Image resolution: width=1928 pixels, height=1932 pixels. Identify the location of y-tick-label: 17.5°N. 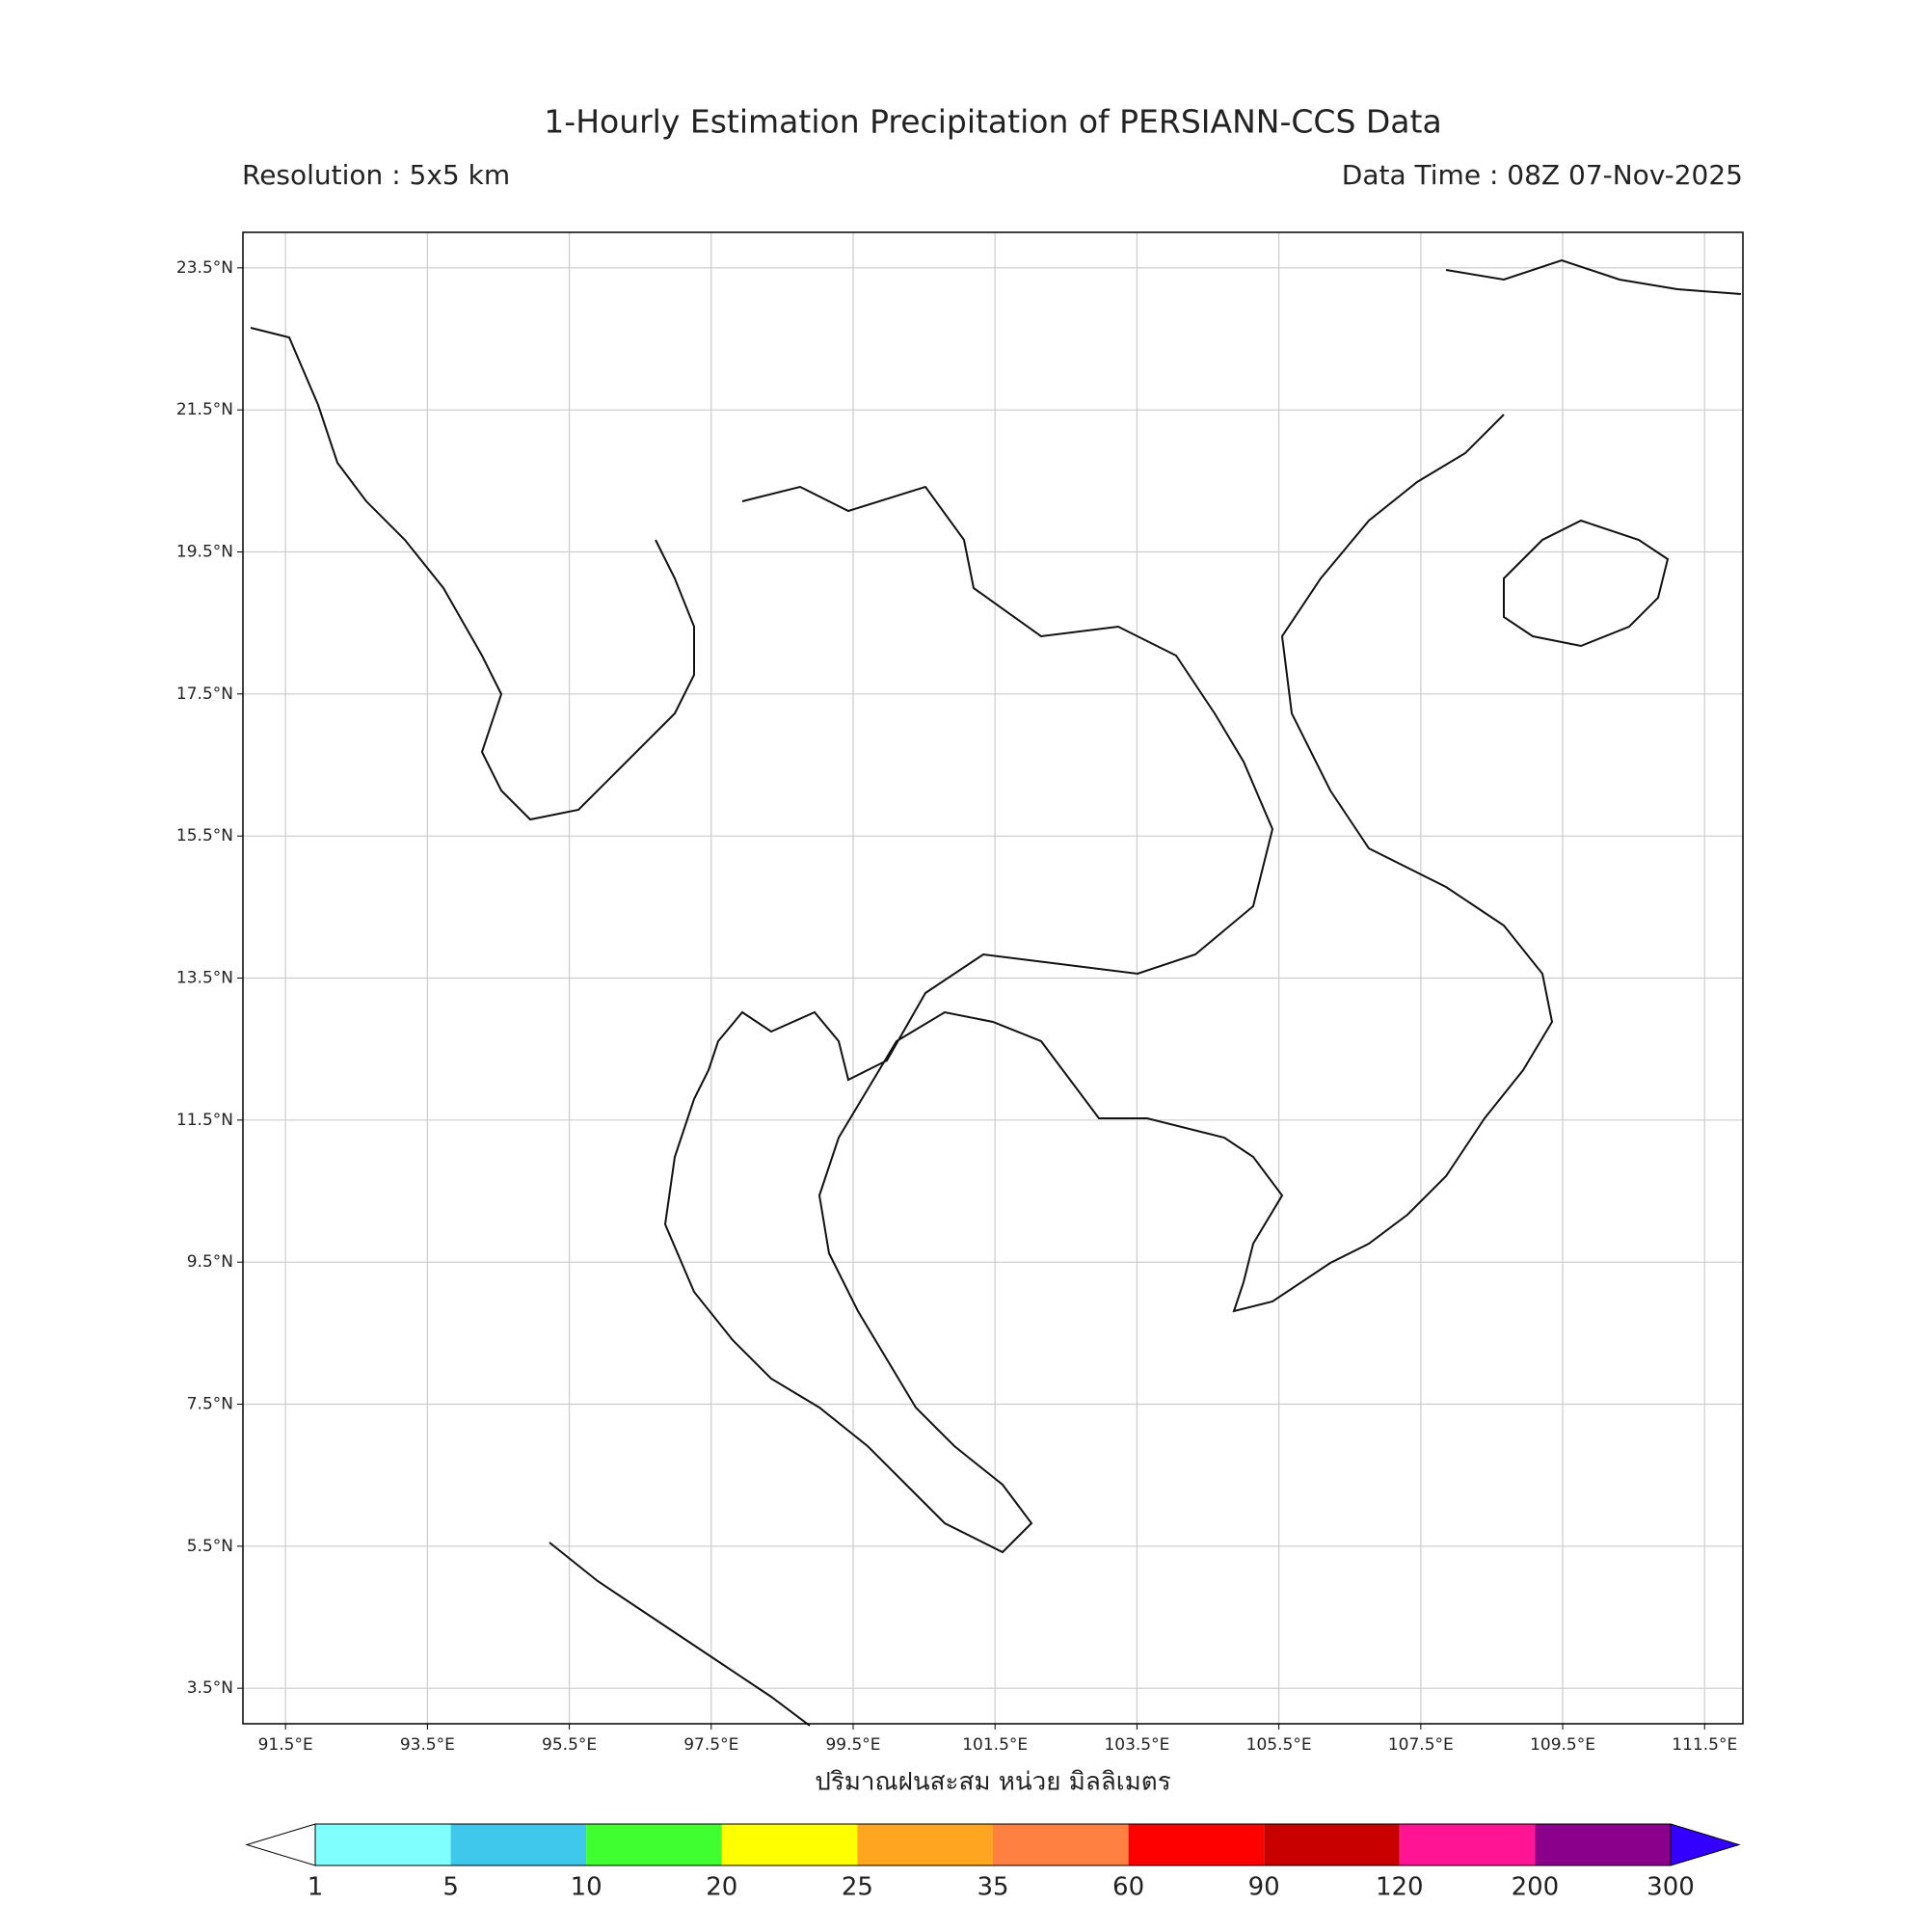
(205, 694).